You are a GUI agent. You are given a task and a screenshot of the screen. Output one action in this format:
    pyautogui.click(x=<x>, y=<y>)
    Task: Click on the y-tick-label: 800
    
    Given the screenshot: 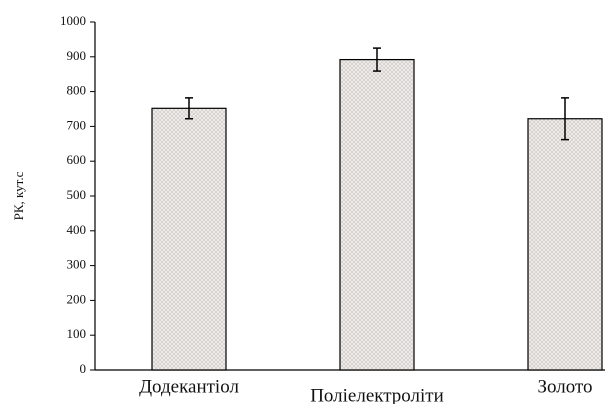 What is the action you would take?
    pyautogui.click(x=77, y=90)
    